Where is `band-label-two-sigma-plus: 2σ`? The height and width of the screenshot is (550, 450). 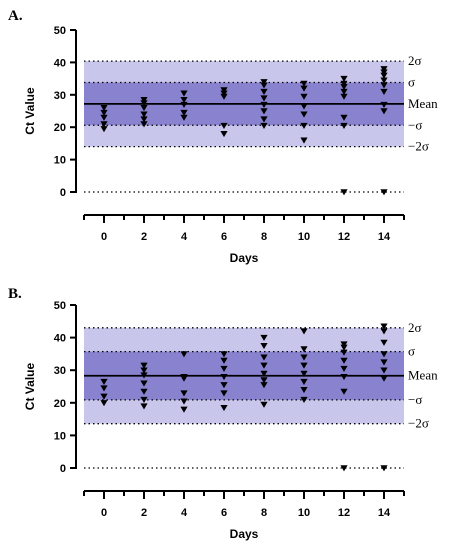
band-label-two-sigma-plus: 2σ is located at coordinates (415, 327).